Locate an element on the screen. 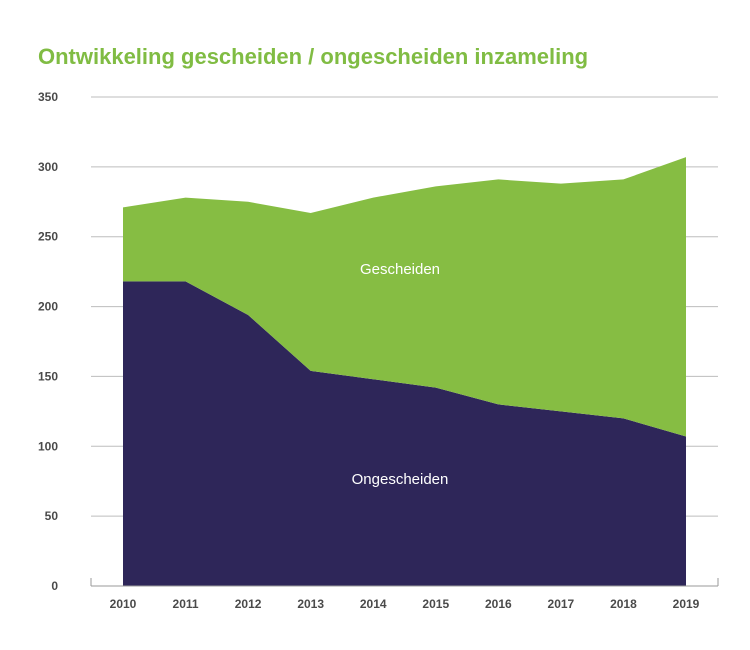 Image resolution: width=750 pixels, height=650 pixels. series-label-ongescheiden: Ongescheiden is located at coordinates (400, 479).